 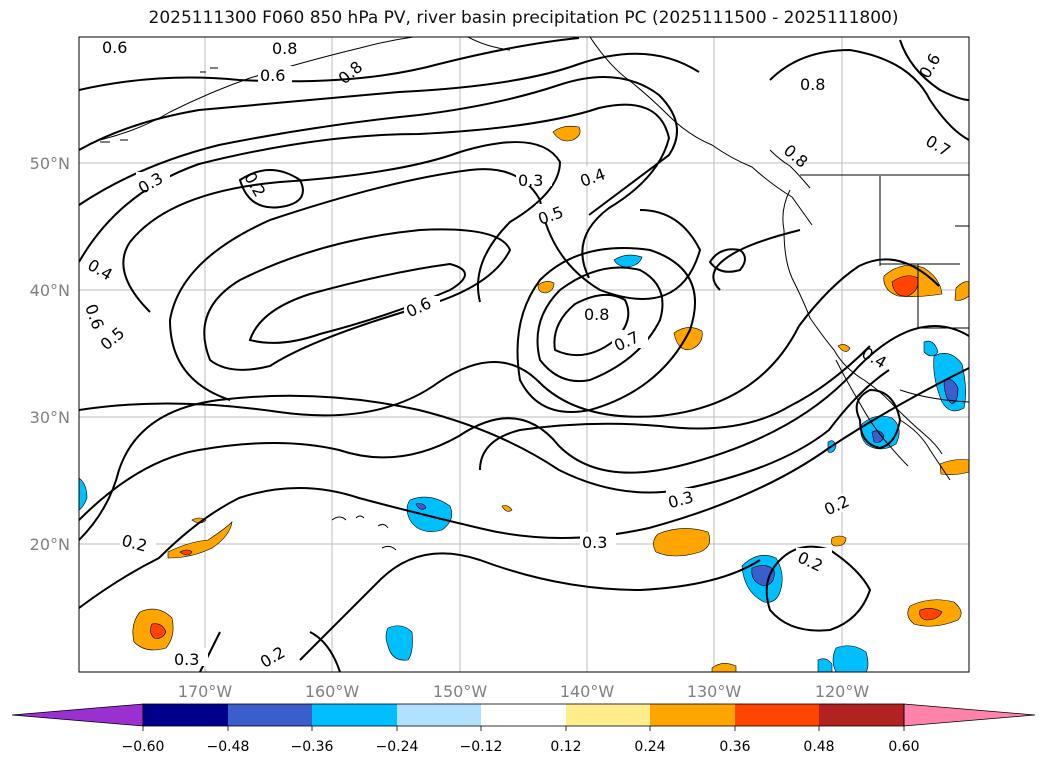 I want to click on border-us-mexico, so click(x=934, y=396).